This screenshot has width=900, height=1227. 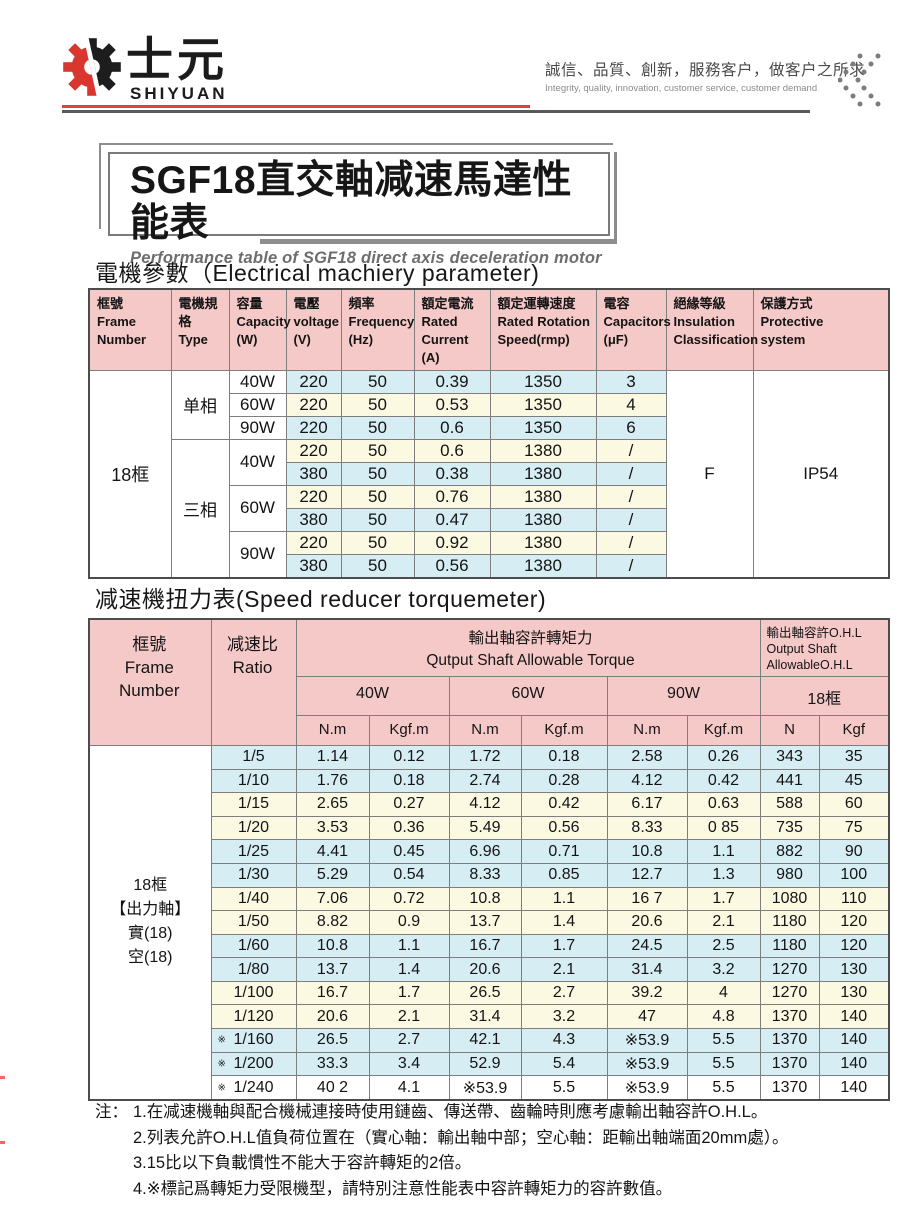 I want to click on torque-value-cell: 0.26, so click(x=723, y=757).